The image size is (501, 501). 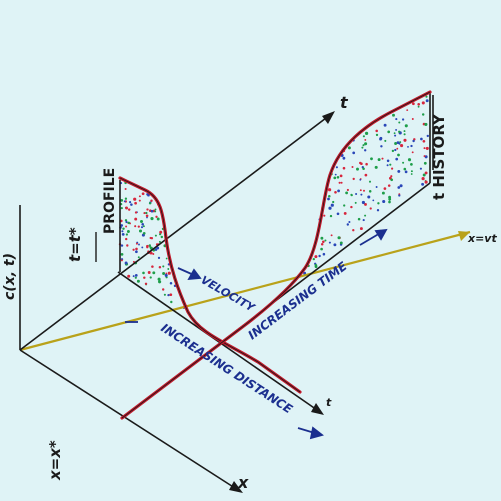 I want to click on x-axis-label: x, so click(x=243, y=482).